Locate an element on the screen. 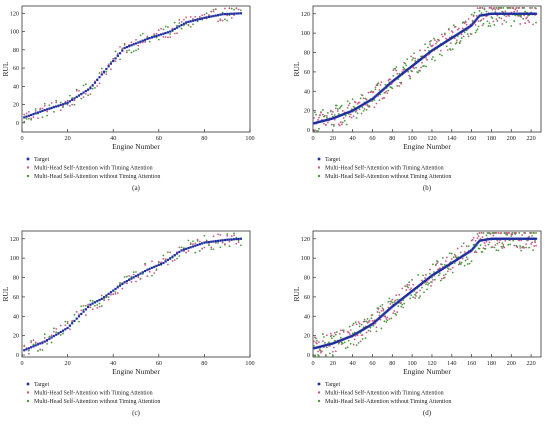 This screenshot has width=550, height=426. x-tick-label: 220 is located at coordinates (530, 138).